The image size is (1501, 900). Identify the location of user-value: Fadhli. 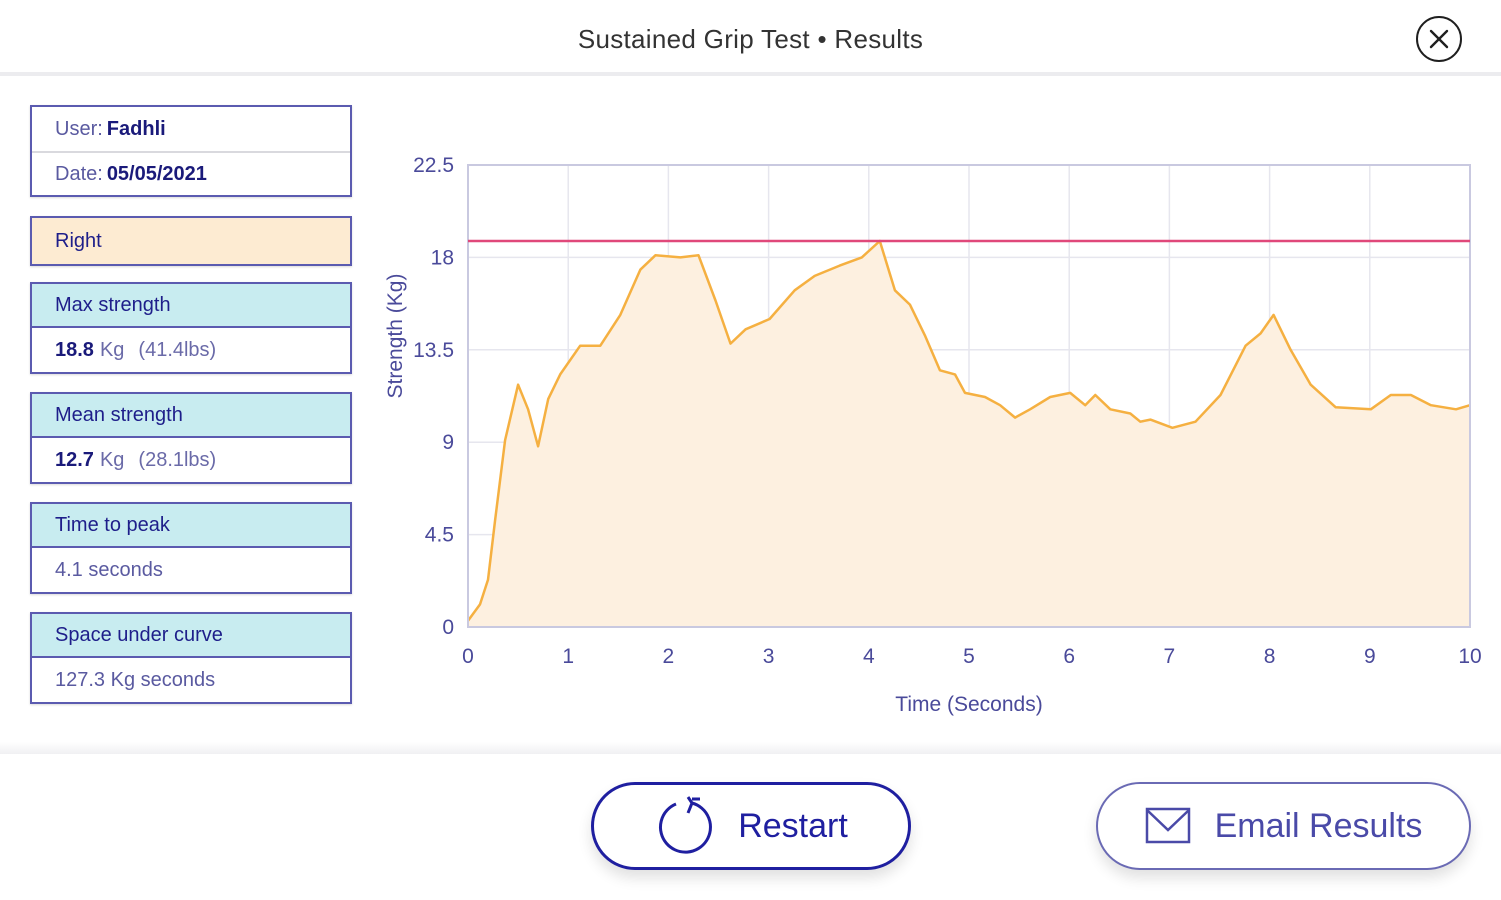
(136, 128).